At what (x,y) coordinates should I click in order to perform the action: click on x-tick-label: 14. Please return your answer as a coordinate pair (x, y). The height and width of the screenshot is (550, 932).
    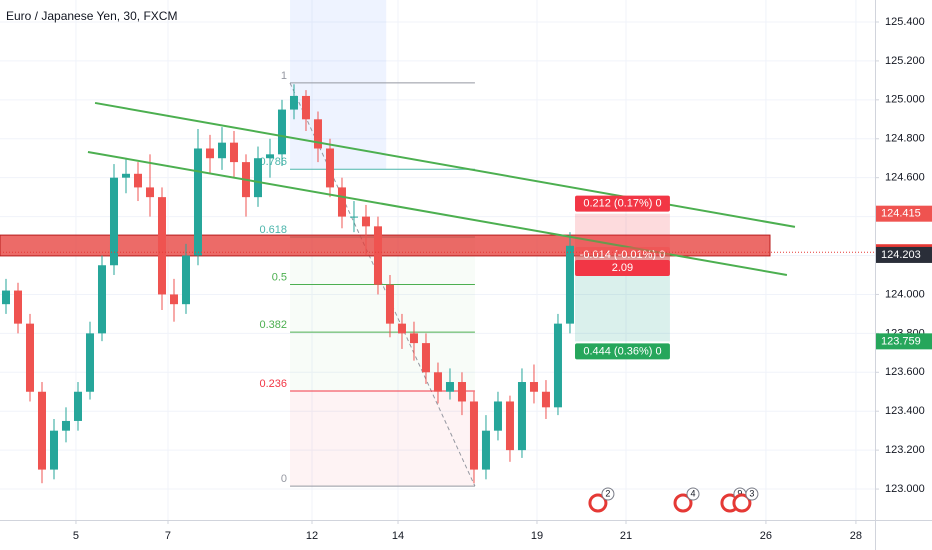
    Looking at the image, I should click on (398, 536).